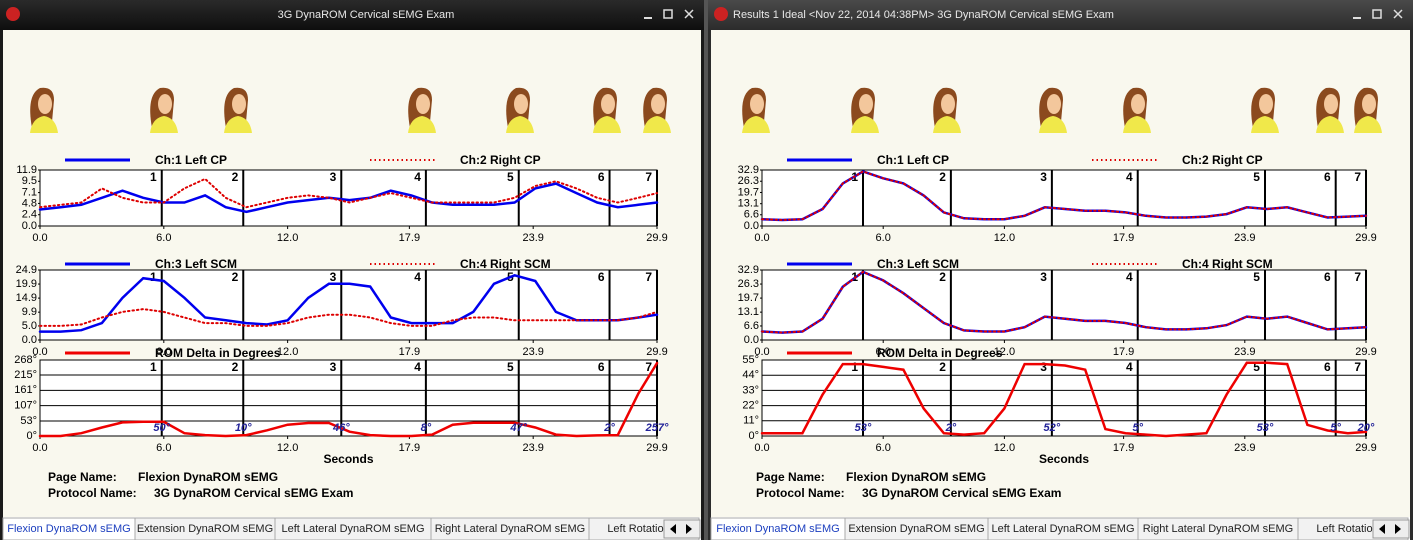 This screenshot has width=1413, height=540. I want to click on segment-value-label: 46°, so click(341, 428).